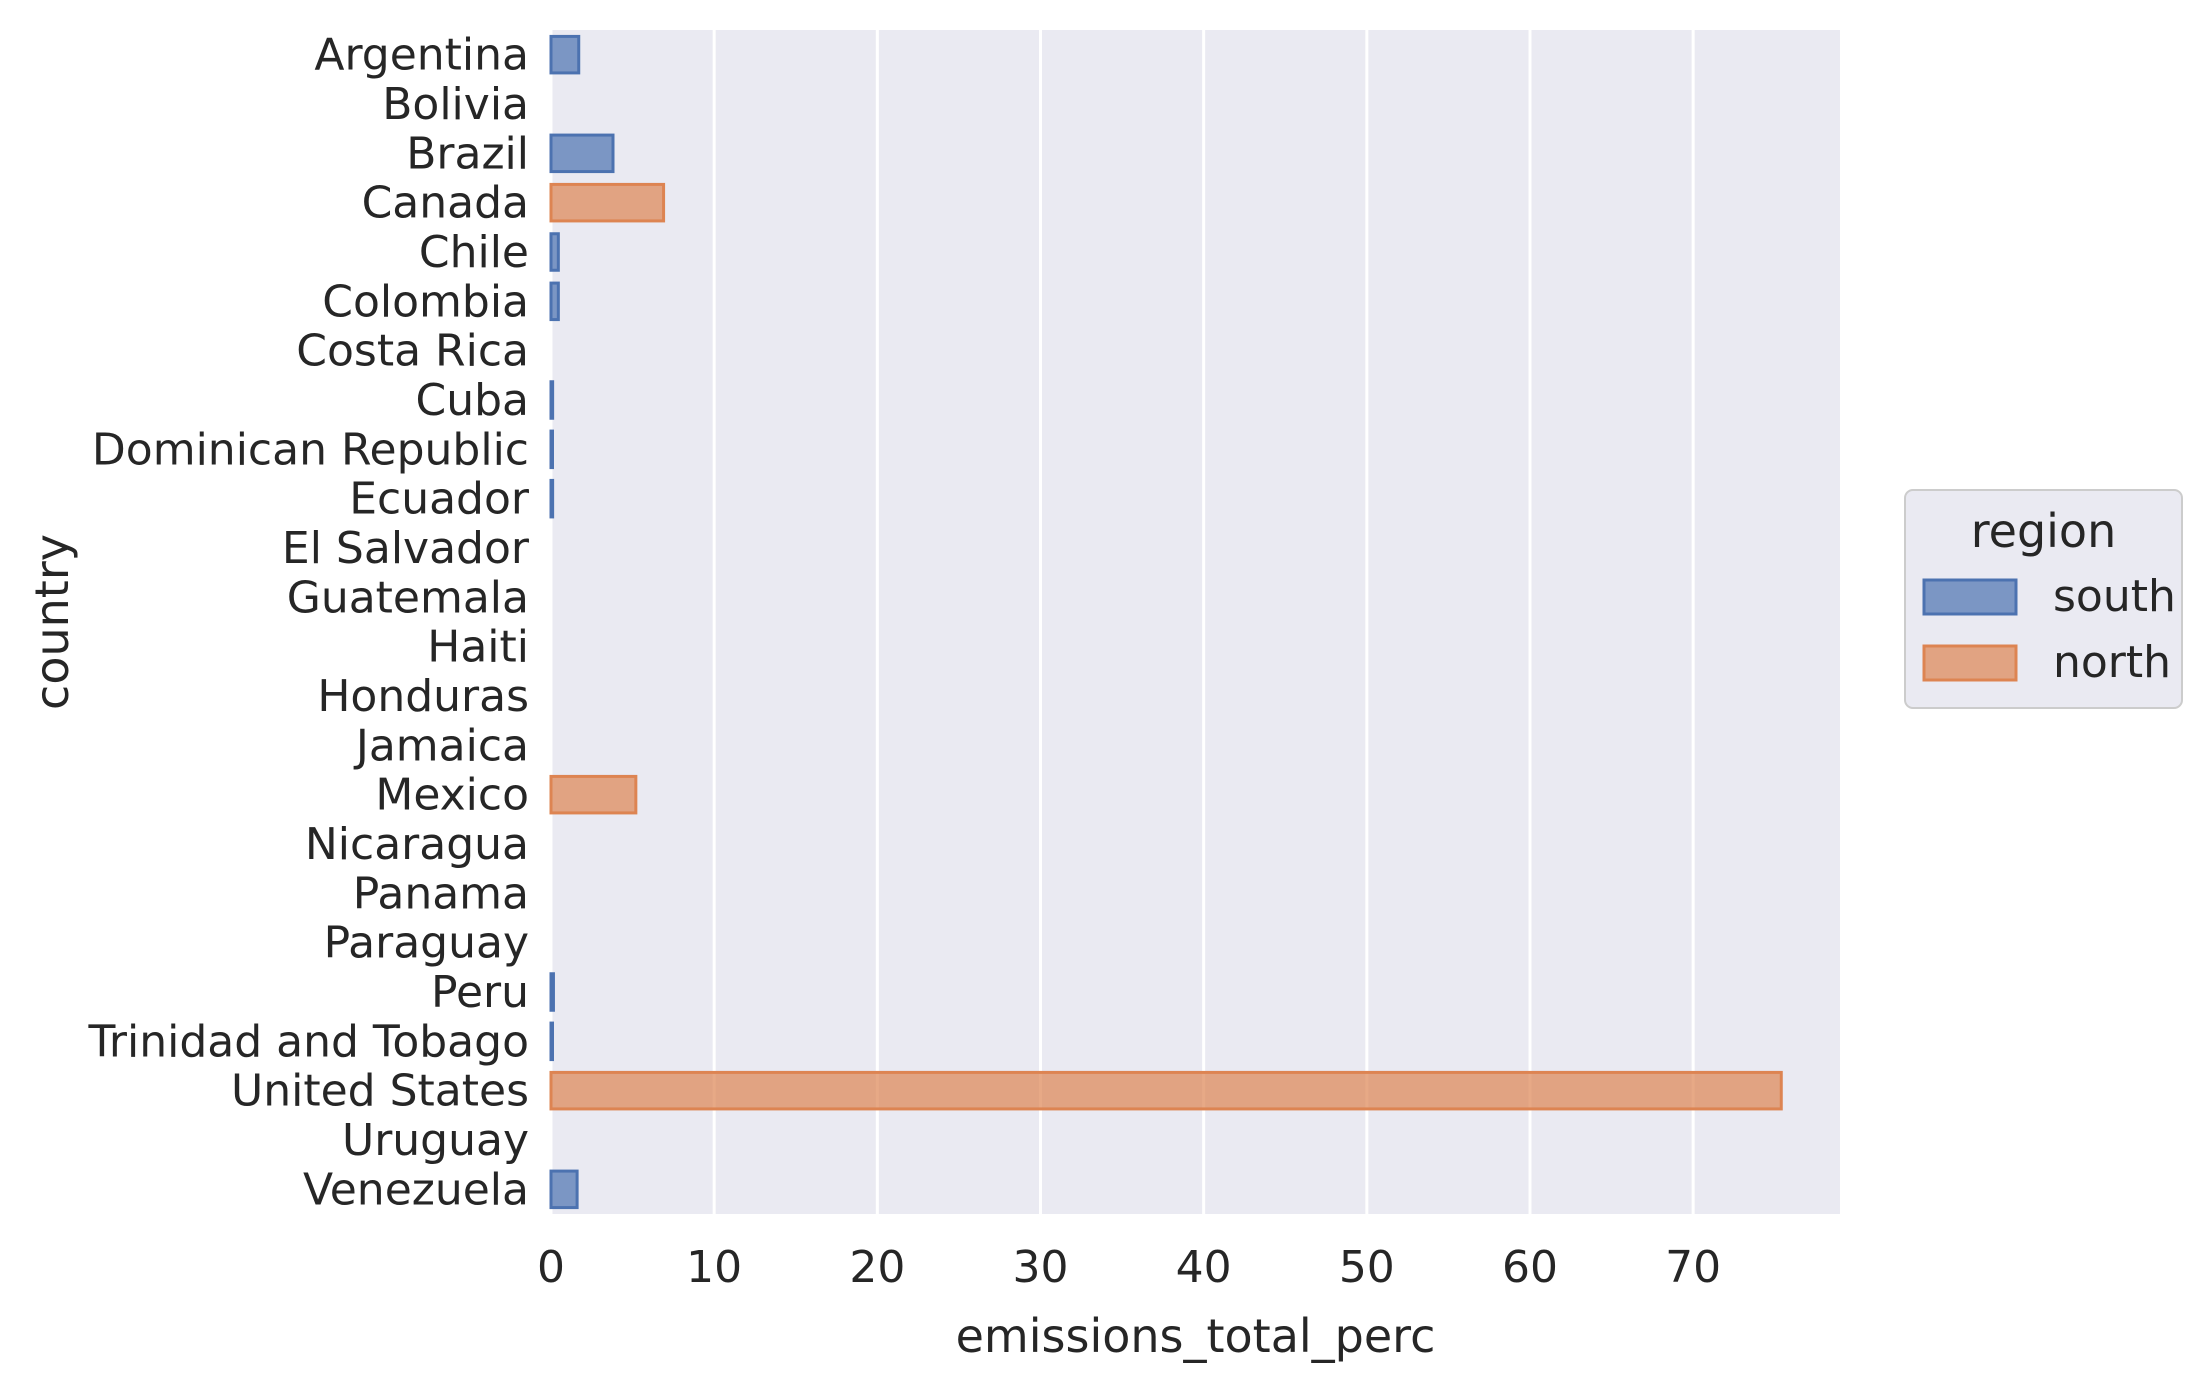 This screenshot has width=2187, height=1391. I want to click on y-tick-label: Mexico, so click(452, 795).